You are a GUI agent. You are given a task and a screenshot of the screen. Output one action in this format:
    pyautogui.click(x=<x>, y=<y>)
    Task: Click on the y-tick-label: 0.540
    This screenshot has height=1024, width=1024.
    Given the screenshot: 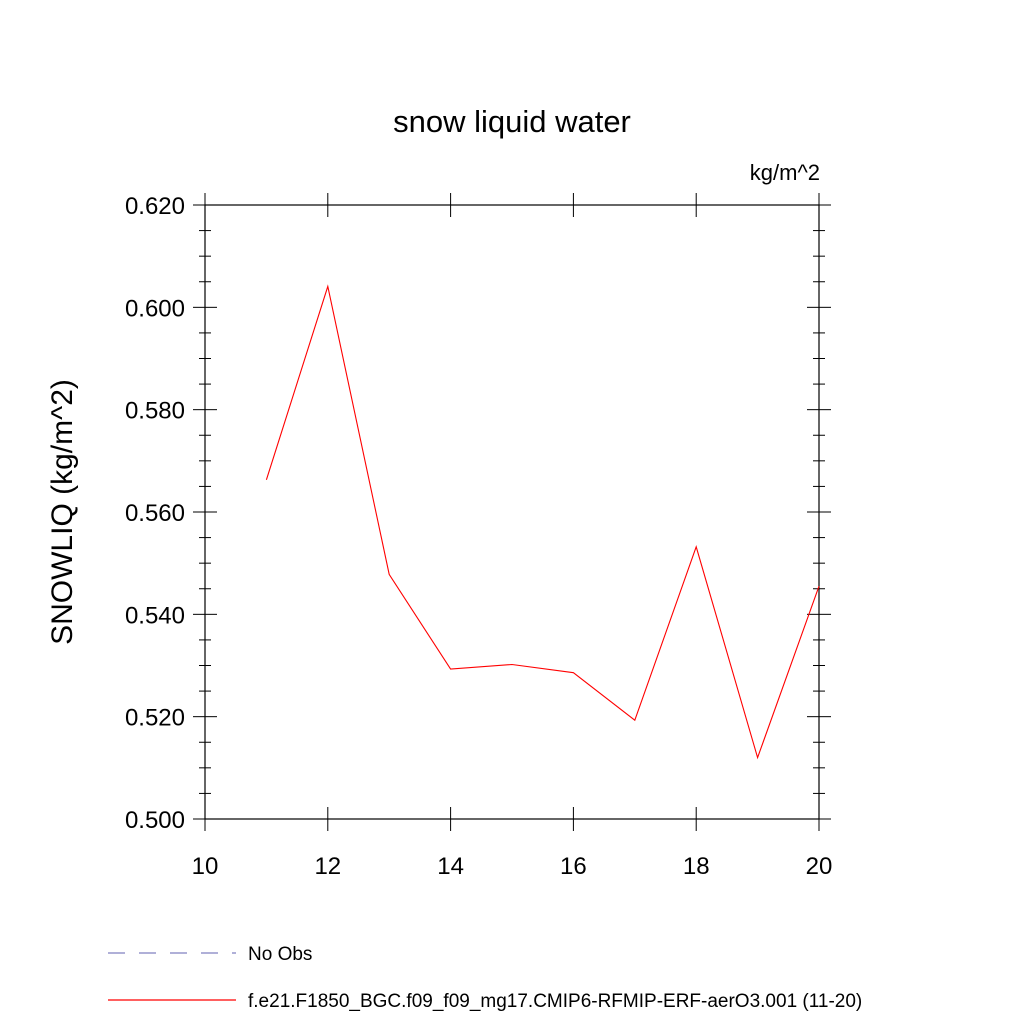 What is the action you would take?
    pyautogui.click(x=155, y=615)
    